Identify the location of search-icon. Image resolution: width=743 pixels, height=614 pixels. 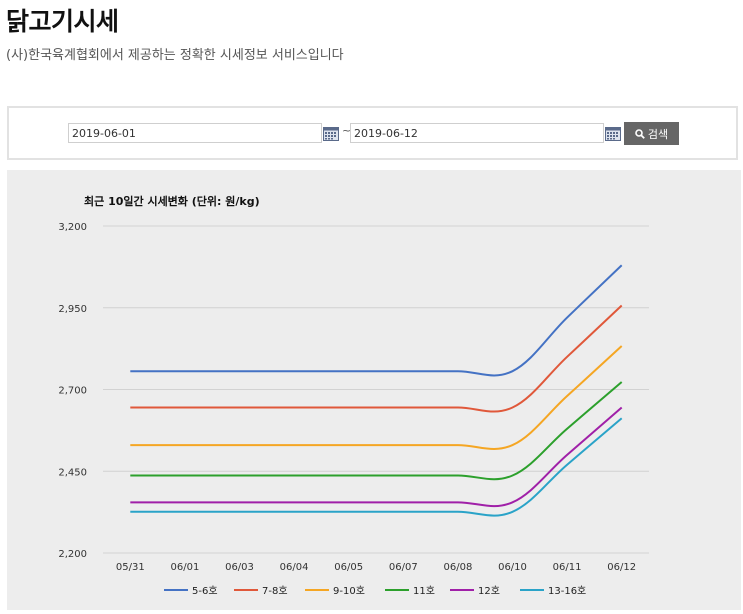
(640, 133).